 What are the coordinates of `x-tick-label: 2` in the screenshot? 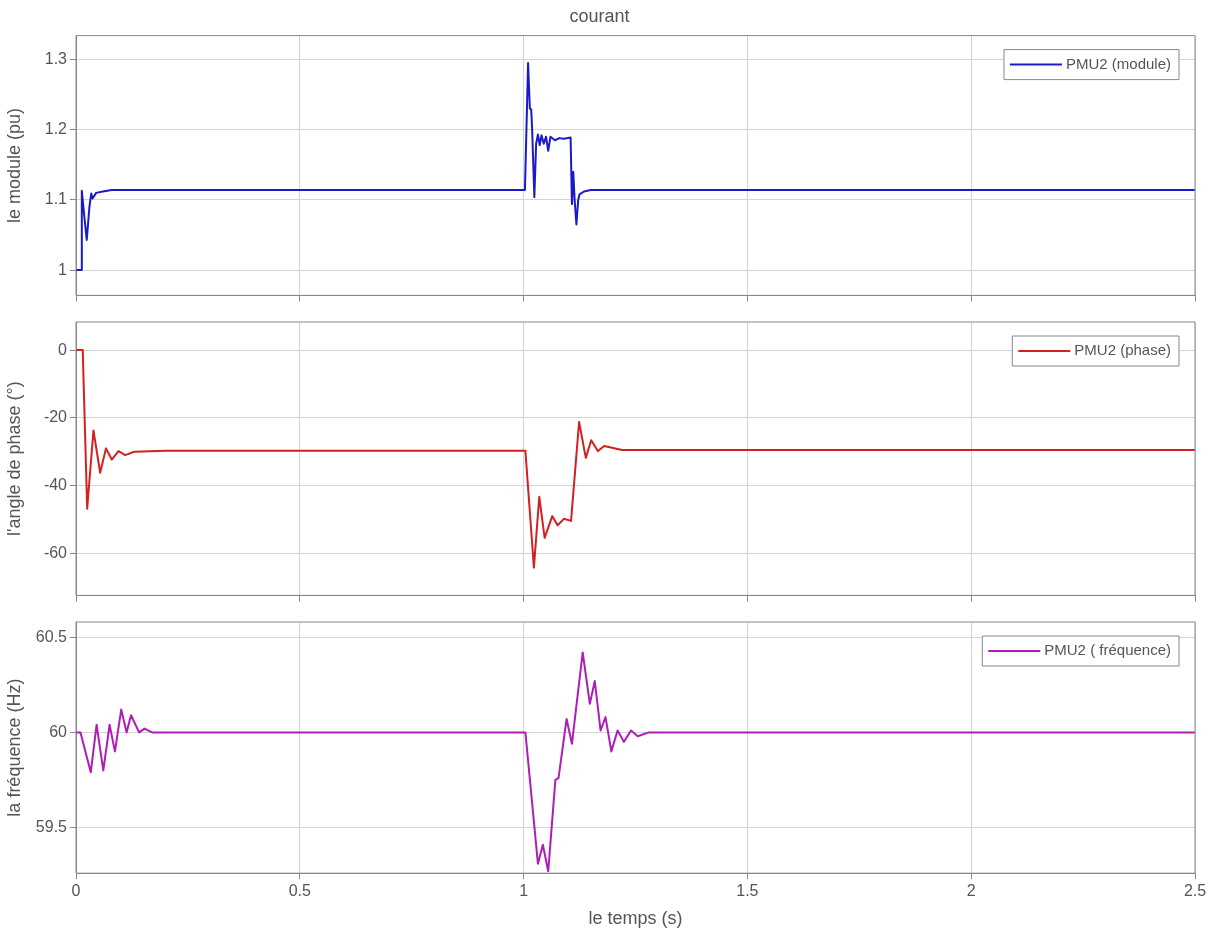 It's located at (971, 891).